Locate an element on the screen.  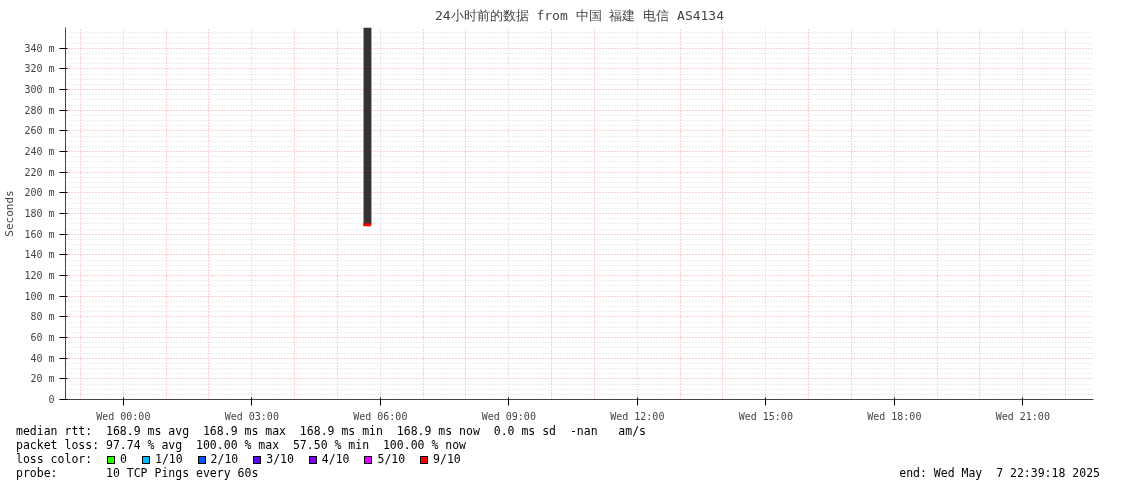
chart-title: 24小时前的数据 from 中国 福建 电信 AS4134 is located at coordinates (579, 15).